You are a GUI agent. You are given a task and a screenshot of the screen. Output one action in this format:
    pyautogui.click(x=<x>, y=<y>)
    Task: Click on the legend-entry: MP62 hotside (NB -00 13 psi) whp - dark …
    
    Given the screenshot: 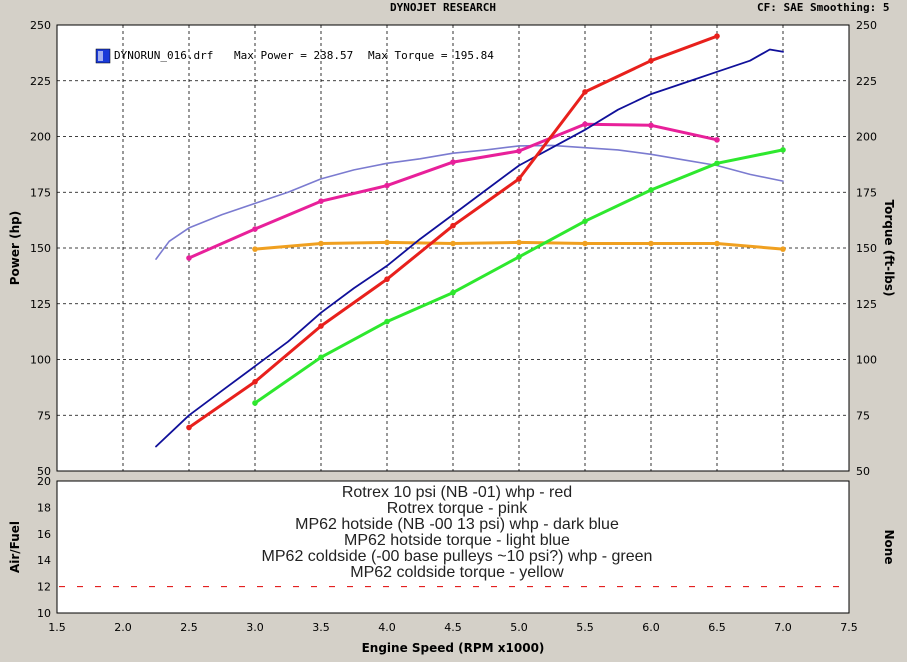 What is the action you would take?
    pyautogui.click(x=457, y=524)
    